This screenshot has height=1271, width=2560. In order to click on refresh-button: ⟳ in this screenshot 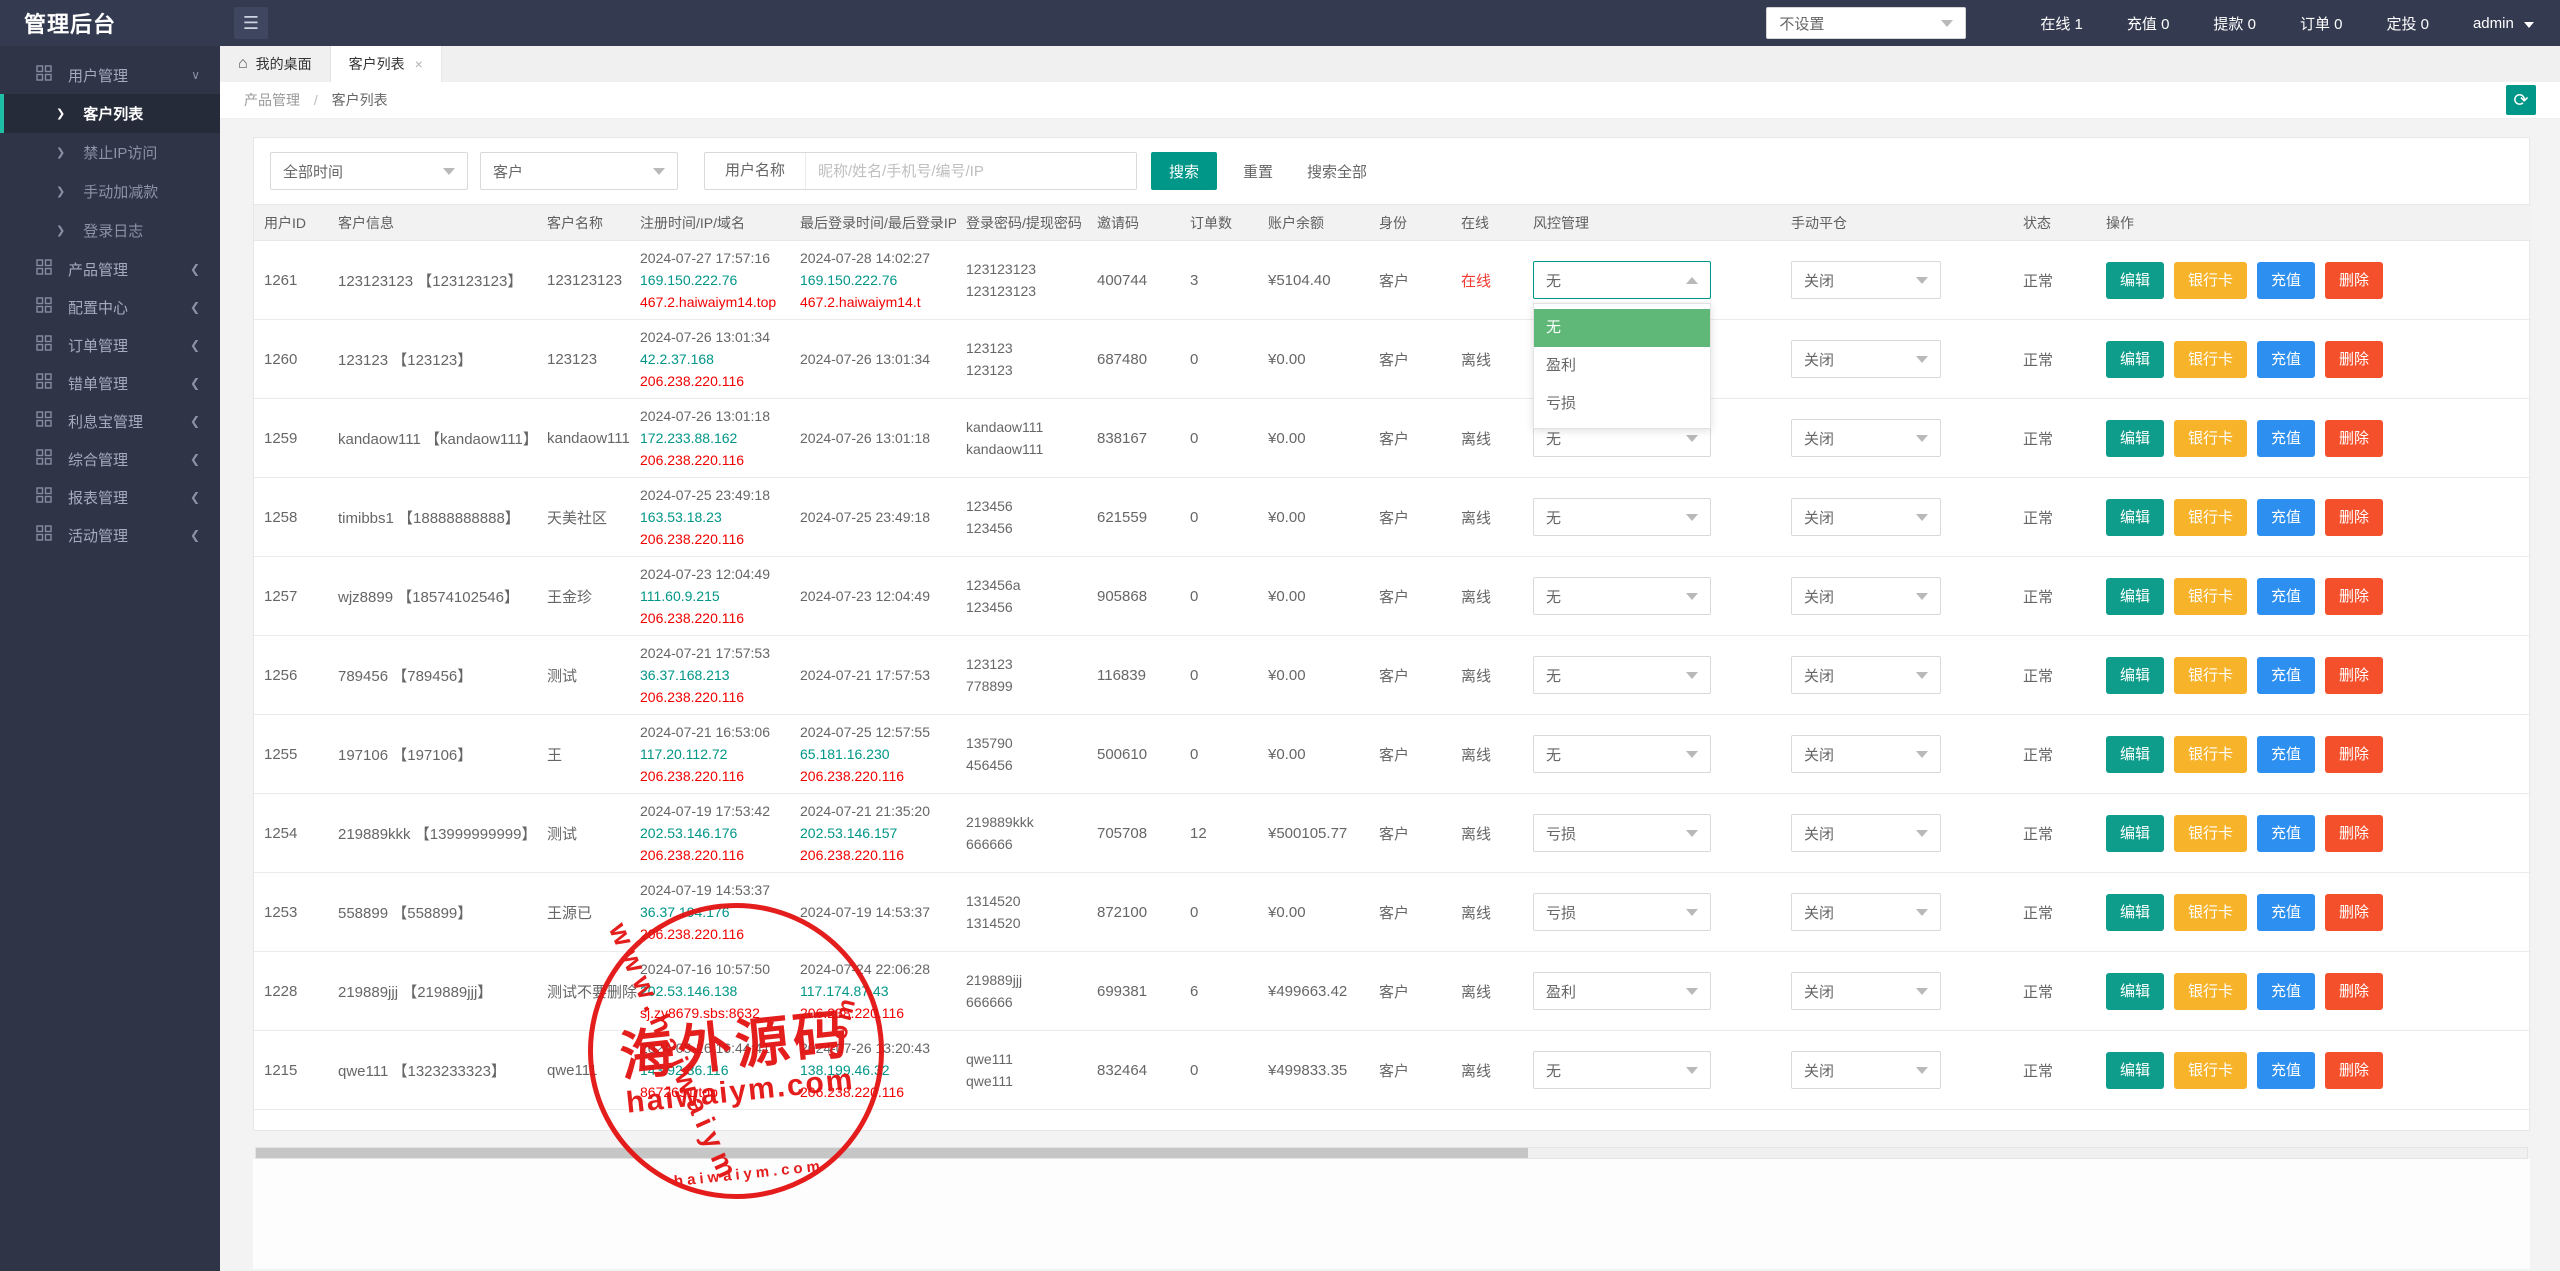, I will do `click(2521, 100)`.